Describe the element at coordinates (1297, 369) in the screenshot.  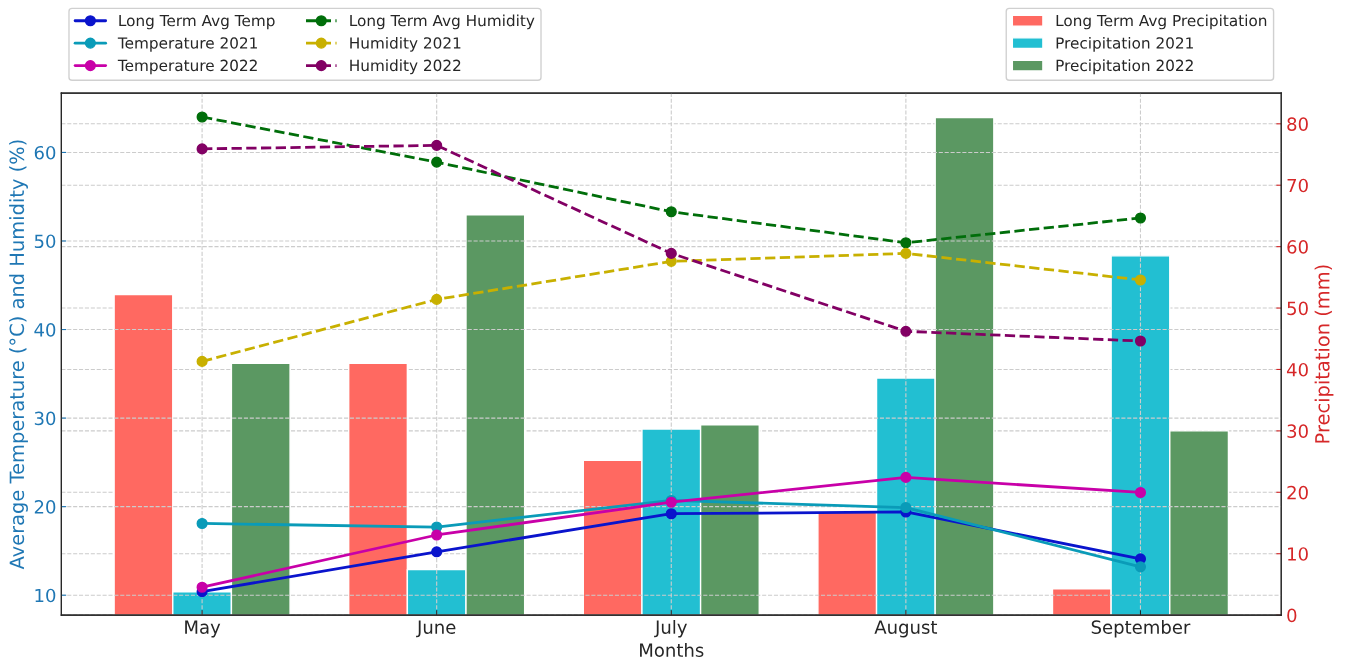
I see `y2-tick-label: 40` at that location.